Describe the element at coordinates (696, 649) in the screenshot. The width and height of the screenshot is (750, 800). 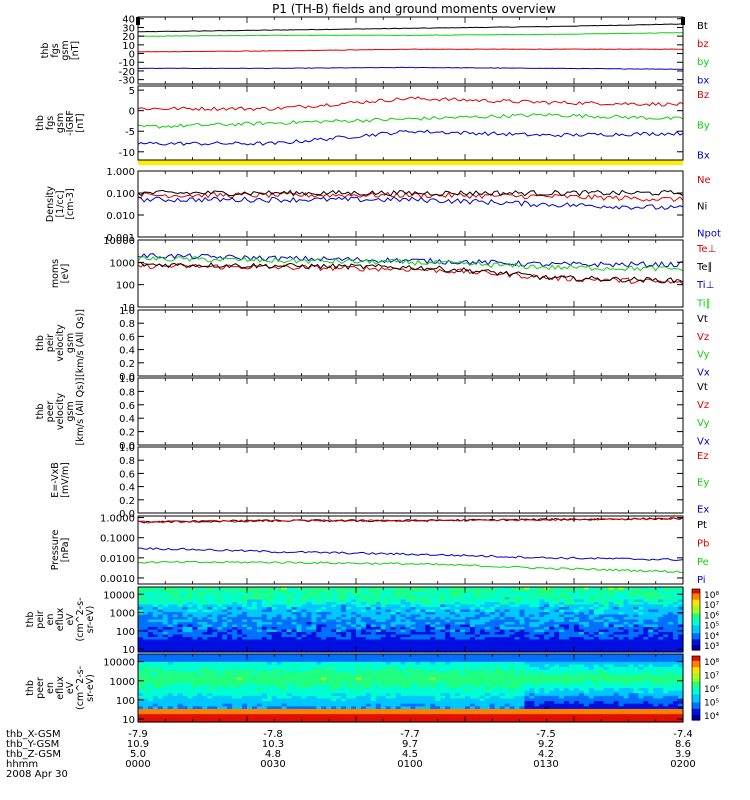
I see `colorbar-segment` at that location.